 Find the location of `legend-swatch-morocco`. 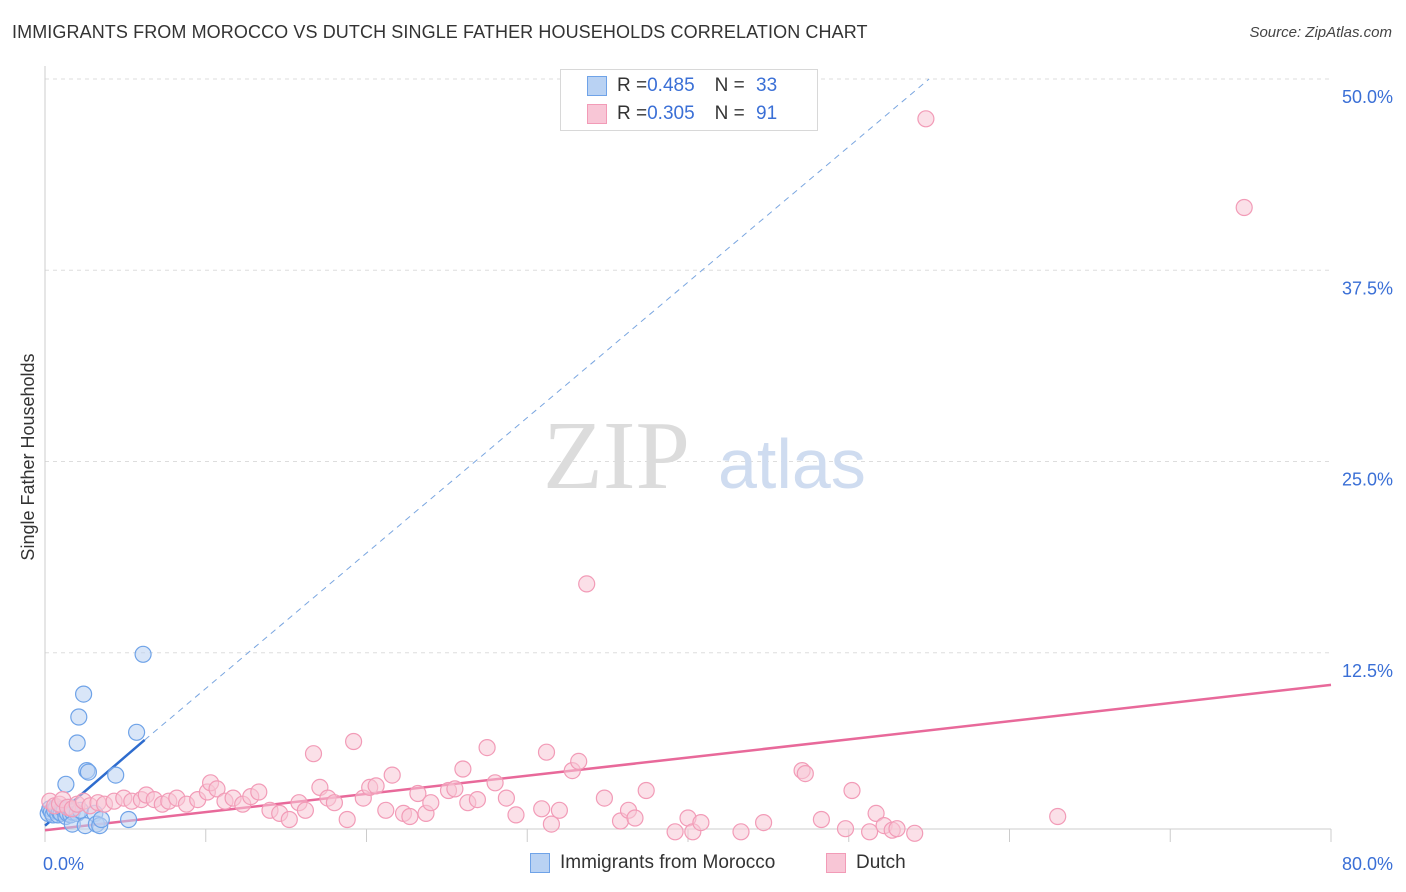

legend-swatch-morocco is located at coordinates (597, 86).